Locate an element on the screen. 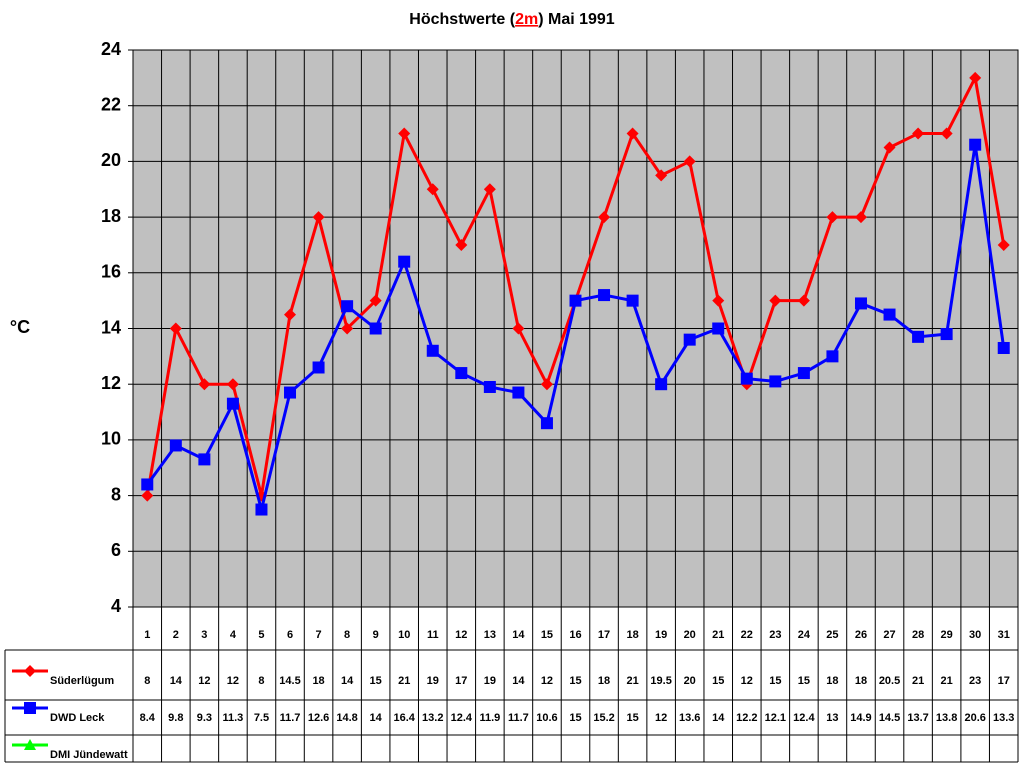 This screenshot has width=1024, height=768. table-value: 20.5 is located at coordinates (889, 681).